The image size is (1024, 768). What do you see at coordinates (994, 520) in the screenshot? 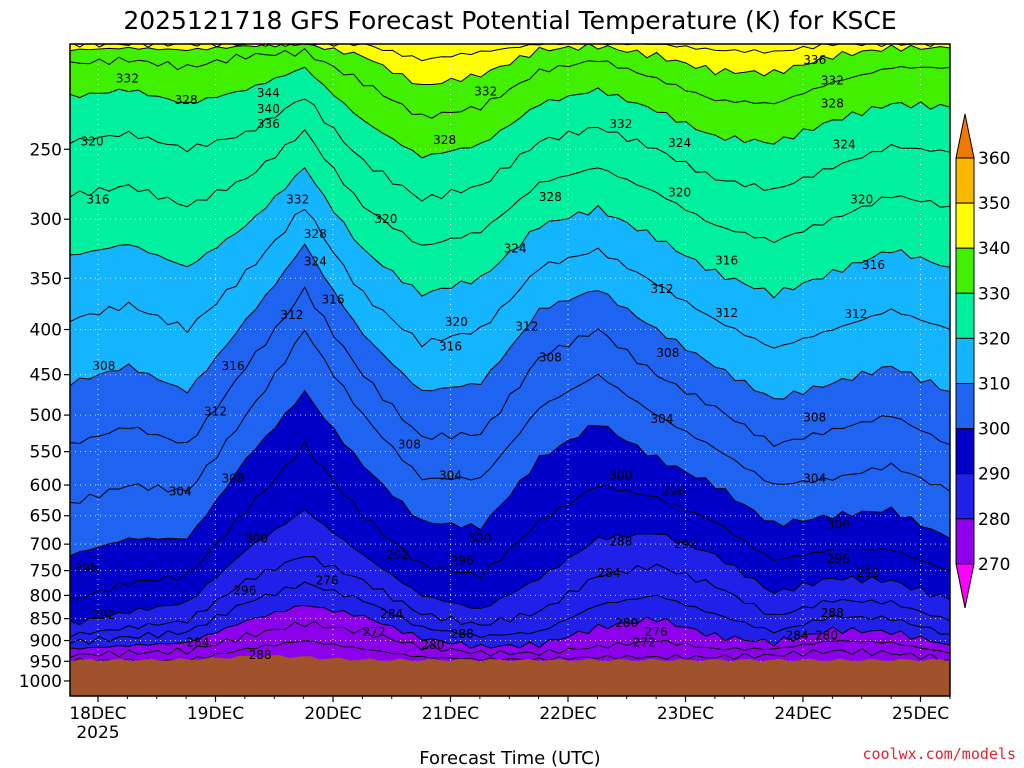
I see `colorbar-label: 280` at bounding box center [994, 520].